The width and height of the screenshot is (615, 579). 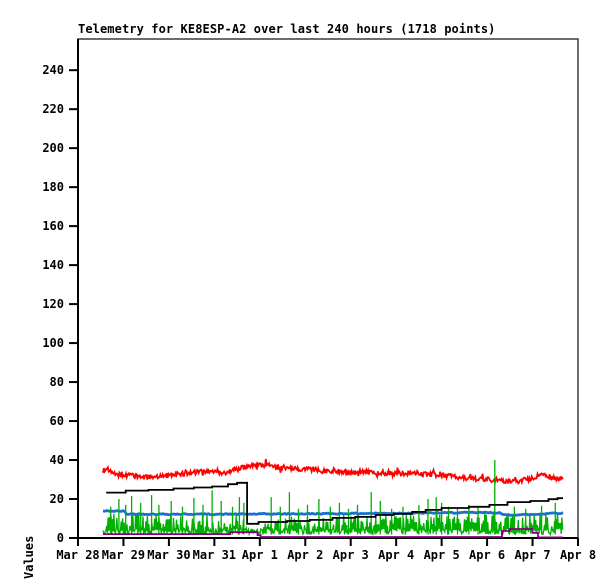 What do you see at coordinates (351, 555) in the screenshot?
I see `x-tick-label: Apr 3` at bounding box center [351, 555].